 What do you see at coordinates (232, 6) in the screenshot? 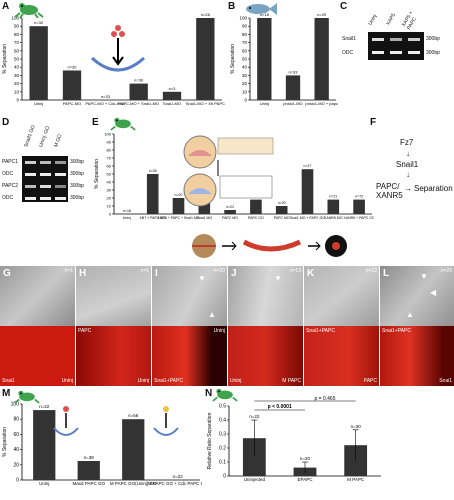
I see `panel-label-b: B` at bounding box center [232, 6].